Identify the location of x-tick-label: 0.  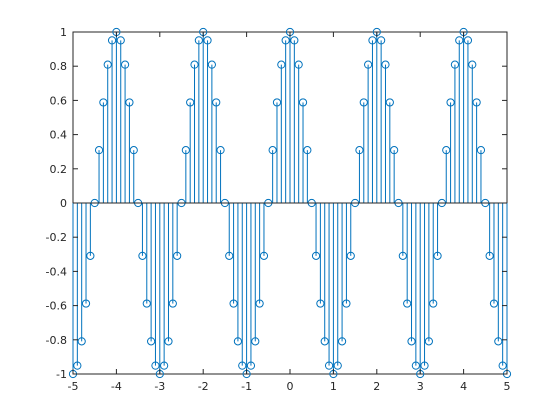
(290, 386).